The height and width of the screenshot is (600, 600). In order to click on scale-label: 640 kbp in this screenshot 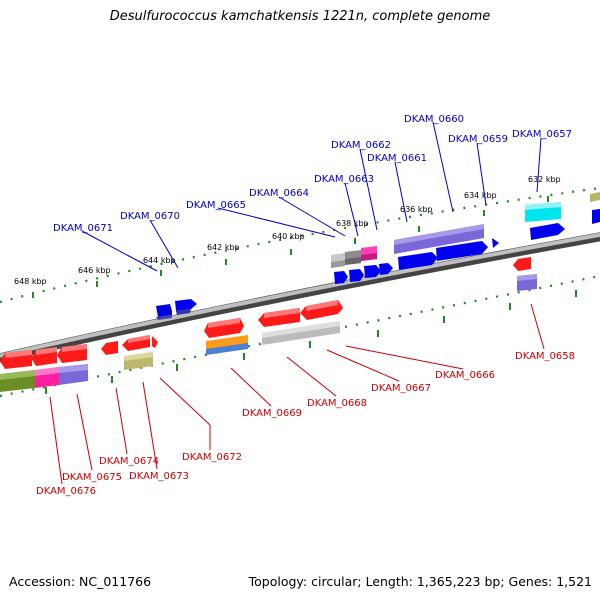, I will do `click(288, 236)`.